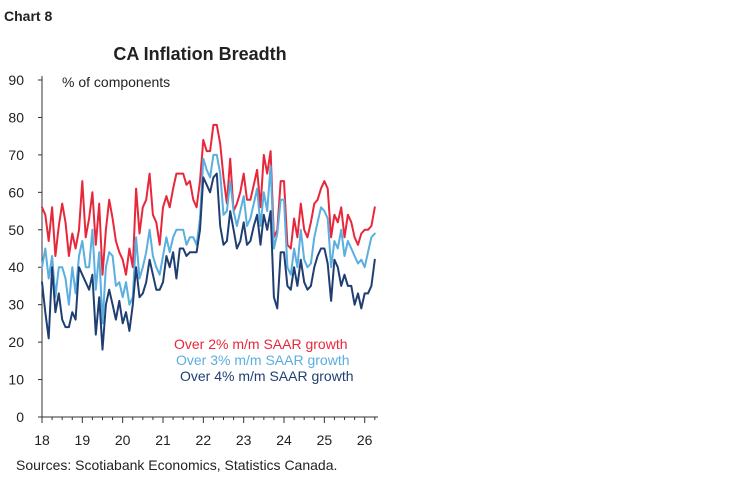  What do you see at coordinates (261, 344) in the screenshot?
I see `legend-entry-1: Over 2% m/m SAAR growth` at bounding box center [261, 344].